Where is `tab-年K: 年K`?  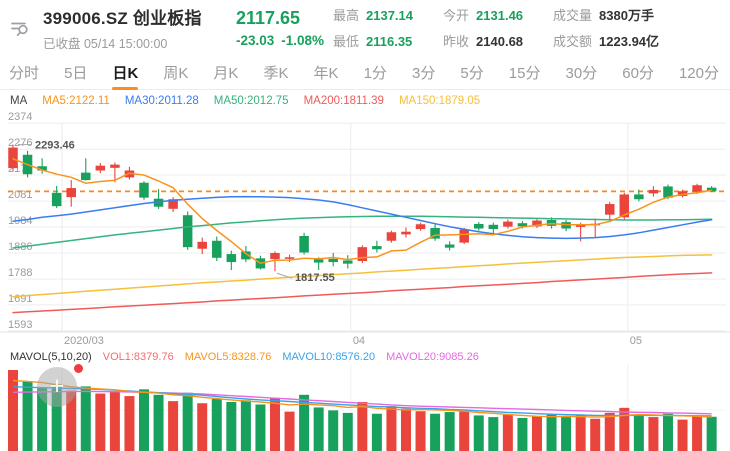
tab-年K: 年K is located at coordinates (326, 73).